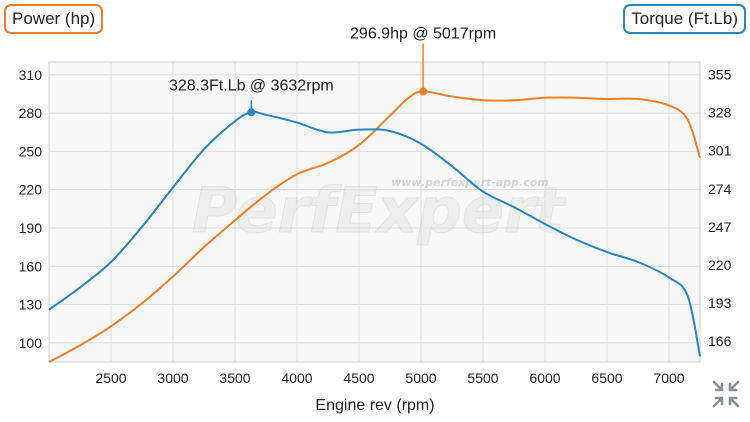  I want to click on left-tick-label: 160, so click(31, 266).